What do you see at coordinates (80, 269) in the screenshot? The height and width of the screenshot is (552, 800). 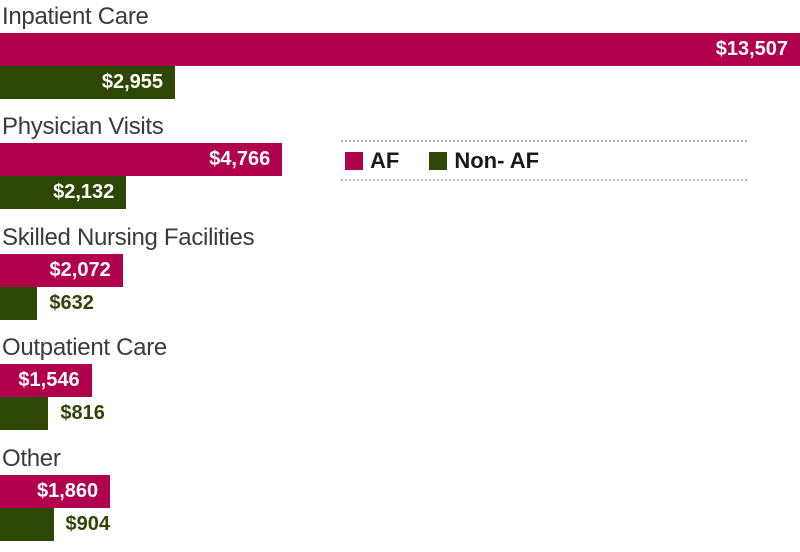 I see `bar-value-label: $2,072` at bounding box center [80, 269].